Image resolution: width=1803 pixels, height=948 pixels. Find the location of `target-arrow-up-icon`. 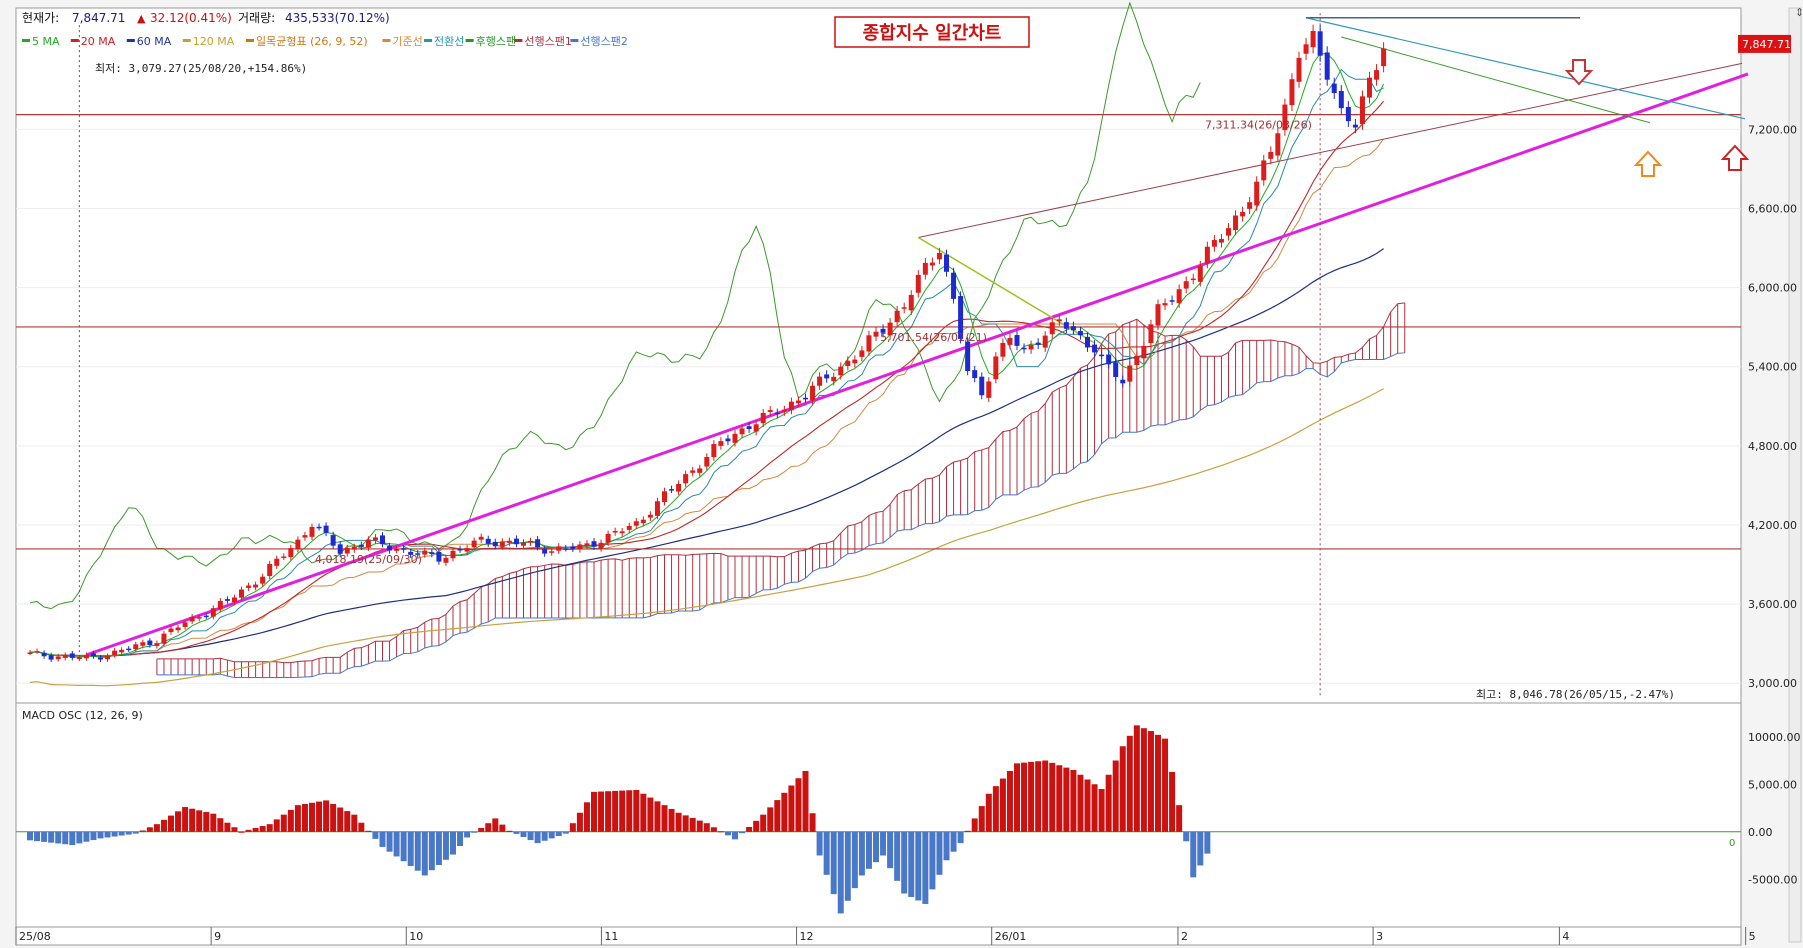

target-arrow-up-icon is located at coordinates (1735, 157).